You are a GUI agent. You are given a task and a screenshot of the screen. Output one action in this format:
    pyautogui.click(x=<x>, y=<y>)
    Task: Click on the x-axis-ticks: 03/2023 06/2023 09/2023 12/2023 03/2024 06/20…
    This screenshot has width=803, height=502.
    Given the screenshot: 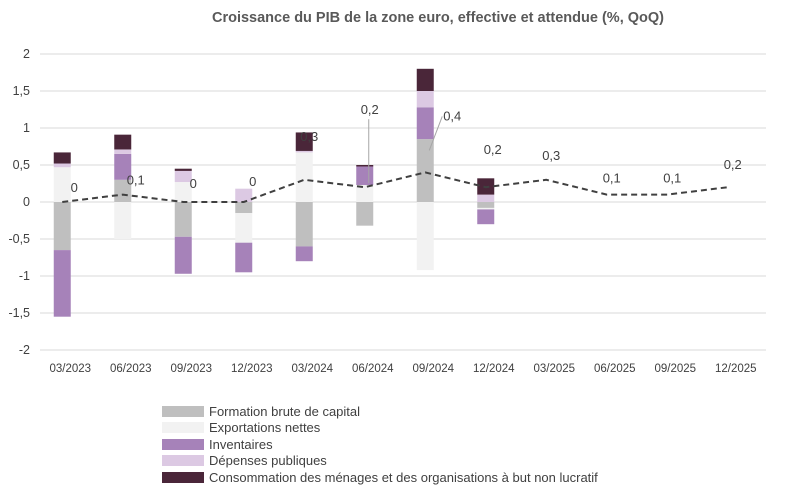 What is the action you would take?
    pyautogui.click(x=402, y=369)
    